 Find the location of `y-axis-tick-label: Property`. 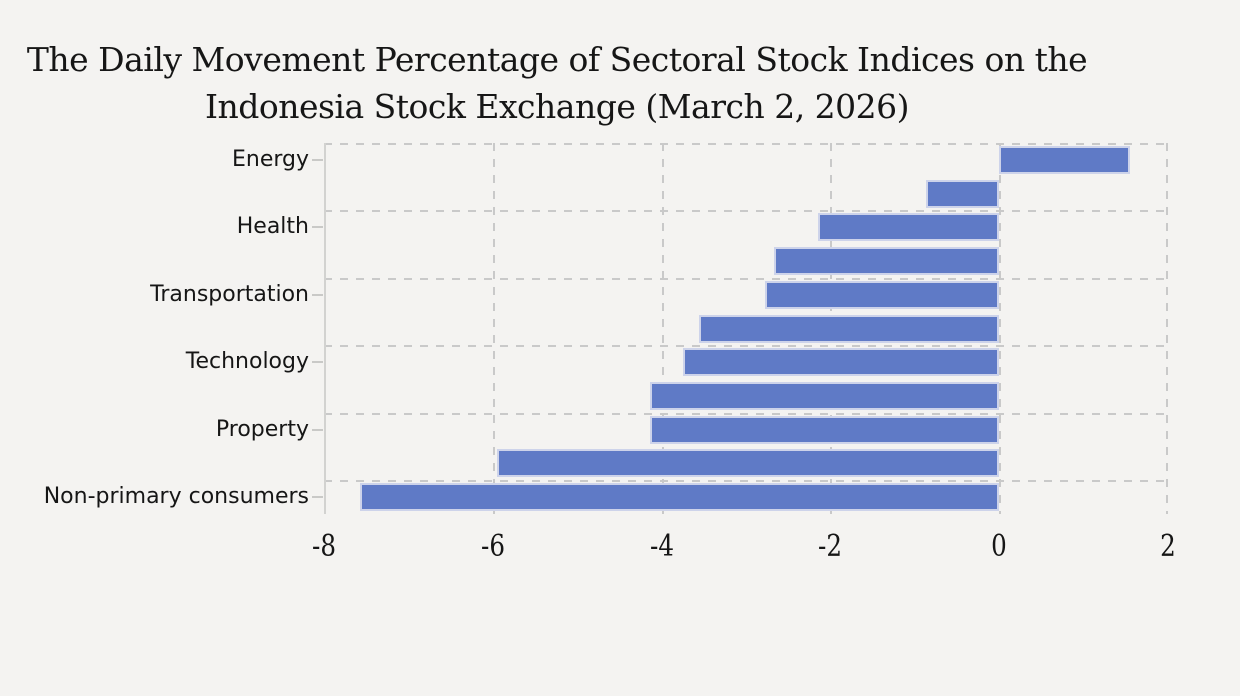

y-axis-tick-label: Property is located at coordinates (262, 429).